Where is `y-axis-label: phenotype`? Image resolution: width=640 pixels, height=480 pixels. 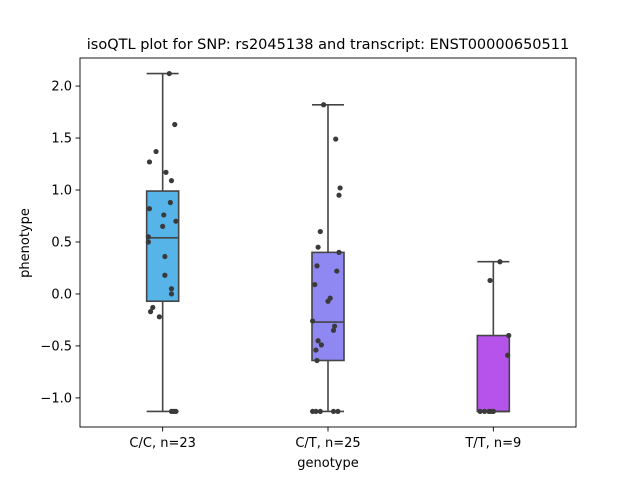 y-axis-label: phenotype is located at coordinates (25, 243).